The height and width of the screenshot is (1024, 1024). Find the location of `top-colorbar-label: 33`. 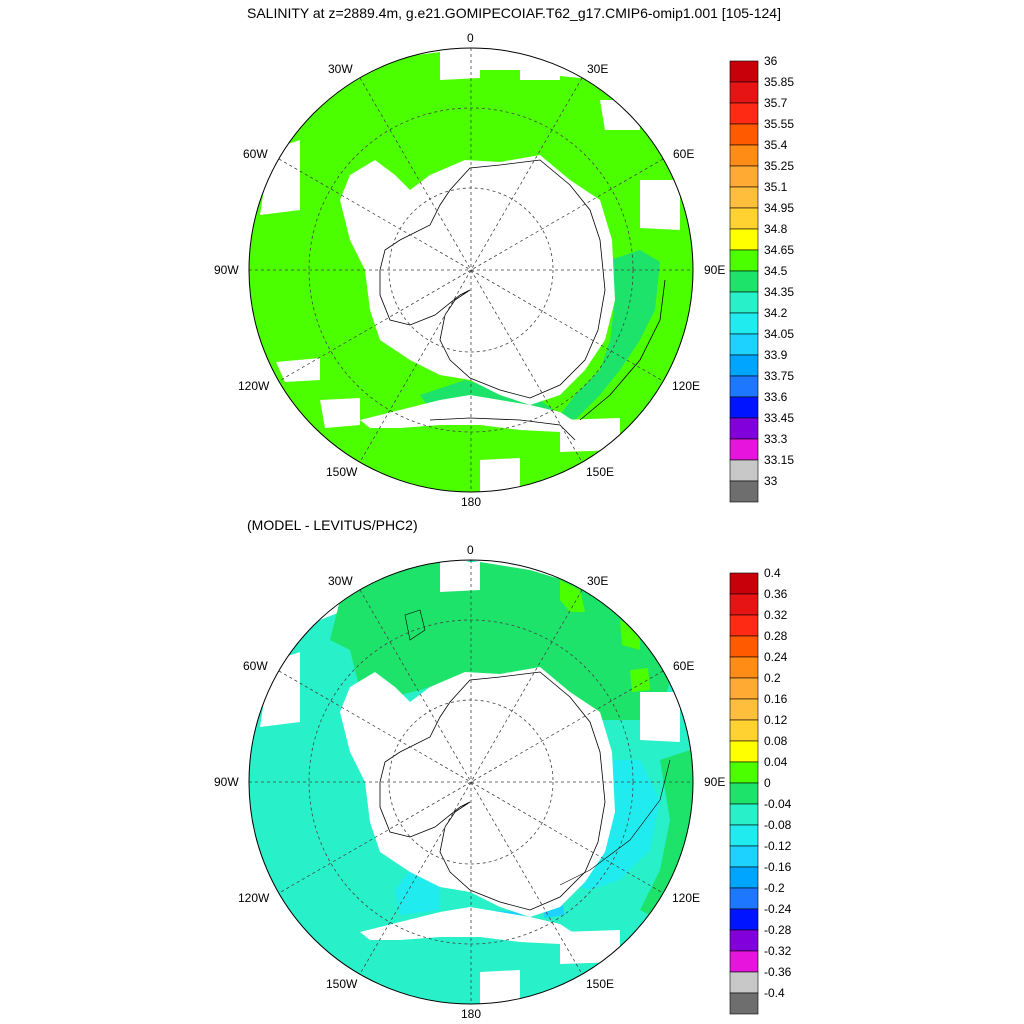

top-colorbar-label: 33 is located at coordinates (771, 481).